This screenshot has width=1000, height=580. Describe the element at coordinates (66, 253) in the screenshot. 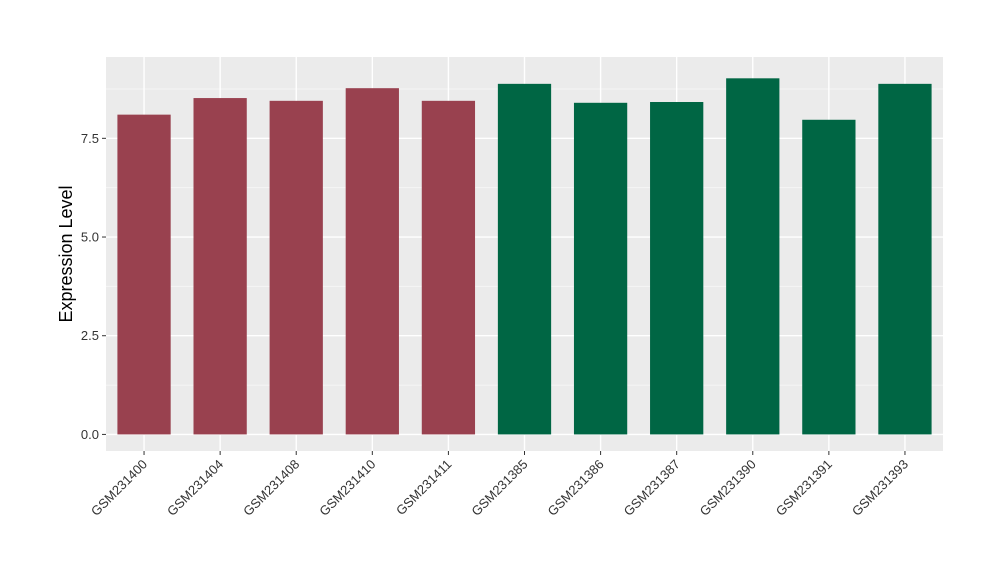

I see `y-axis-title: Expression Level` at that location.